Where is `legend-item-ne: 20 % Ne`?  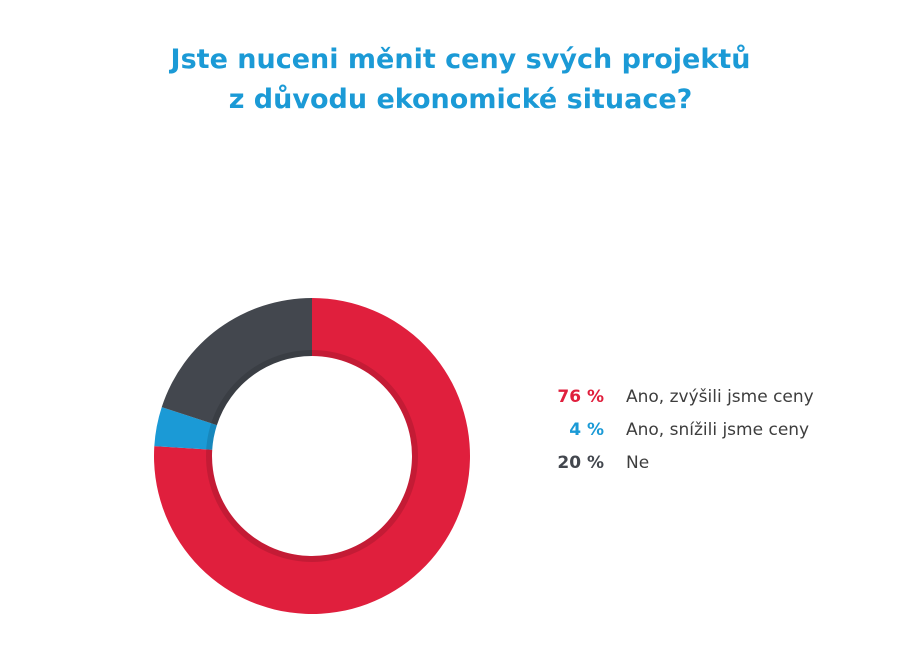
legend-item-ne: 20 % Ne is located at coordinates (677, 462).